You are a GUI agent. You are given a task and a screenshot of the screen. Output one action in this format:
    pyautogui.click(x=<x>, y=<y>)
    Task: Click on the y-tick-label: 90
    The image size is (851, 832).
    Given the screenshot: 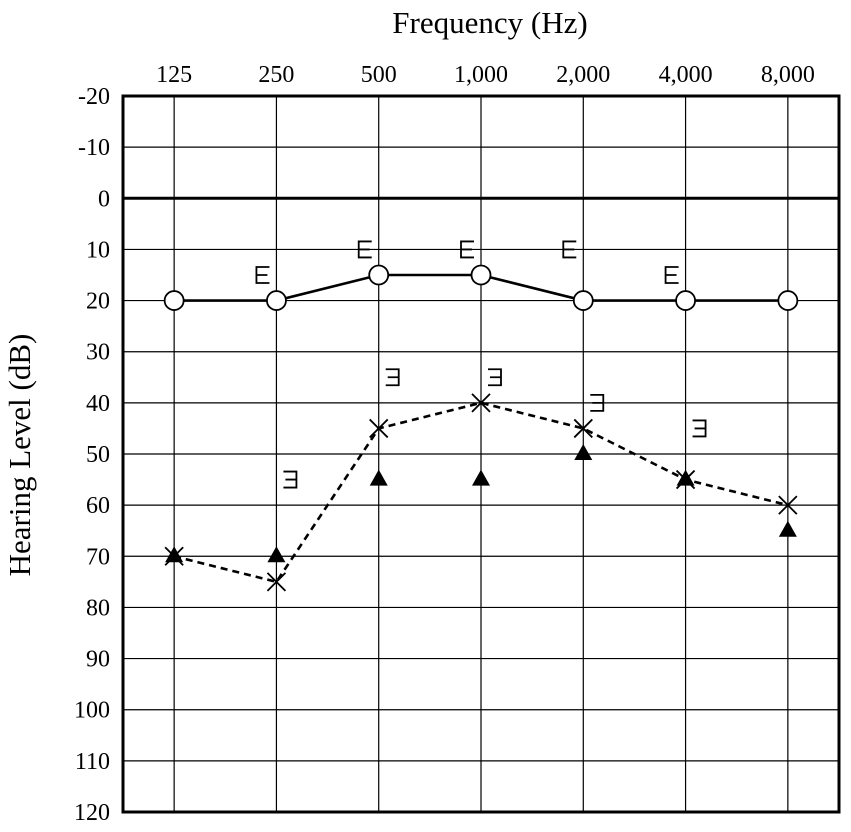 What is the action you would take?
    pyautogui.click(x=98, y=660)
    